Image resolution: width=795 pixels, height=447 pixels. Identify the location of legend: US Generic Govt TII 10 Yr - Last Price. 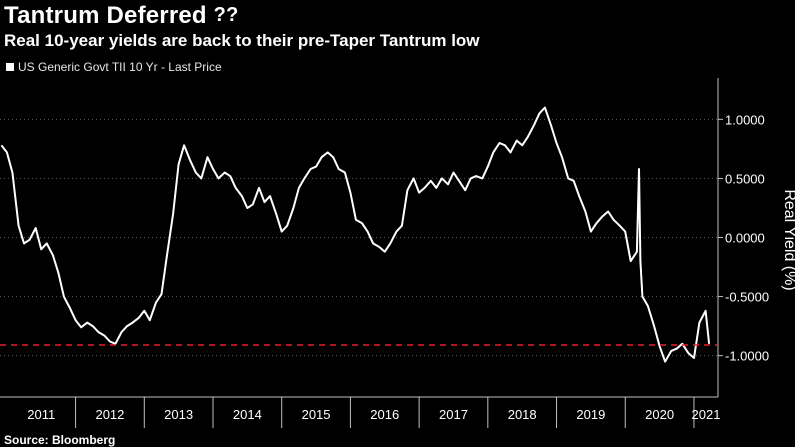
(114, 67).